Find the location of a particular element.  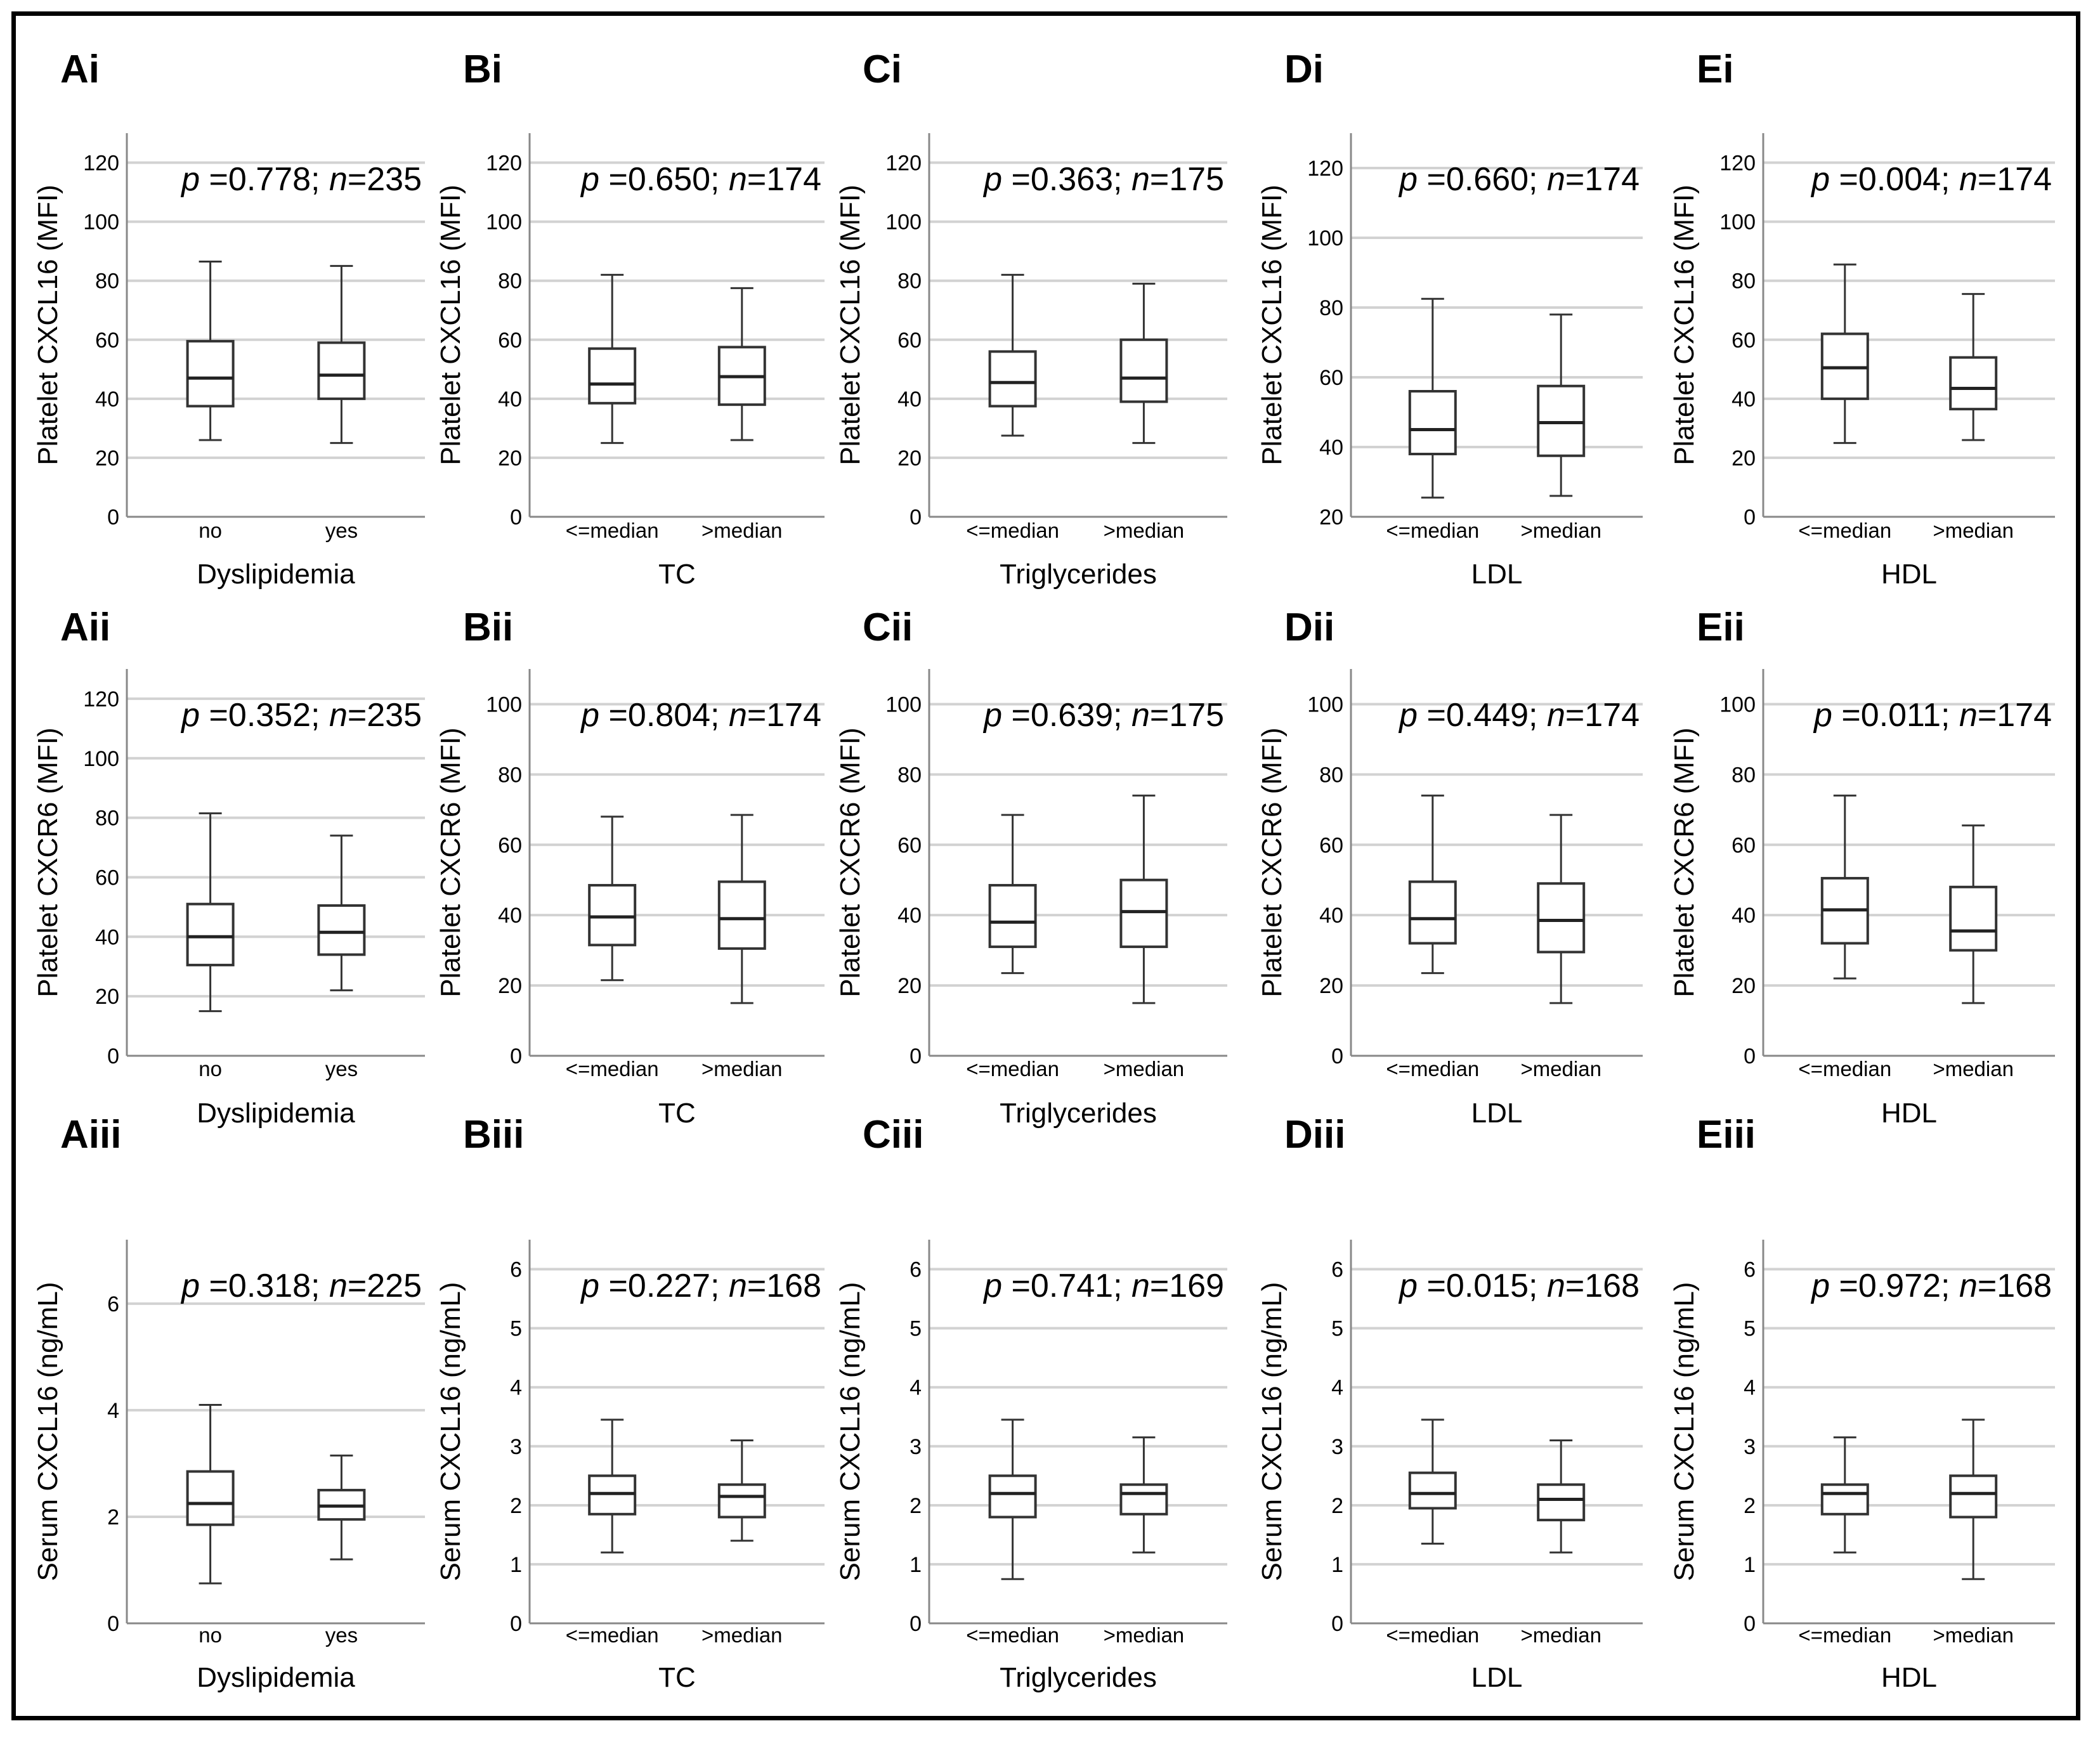

panel-label-Di: Di is located at coordinates (1304, 69).